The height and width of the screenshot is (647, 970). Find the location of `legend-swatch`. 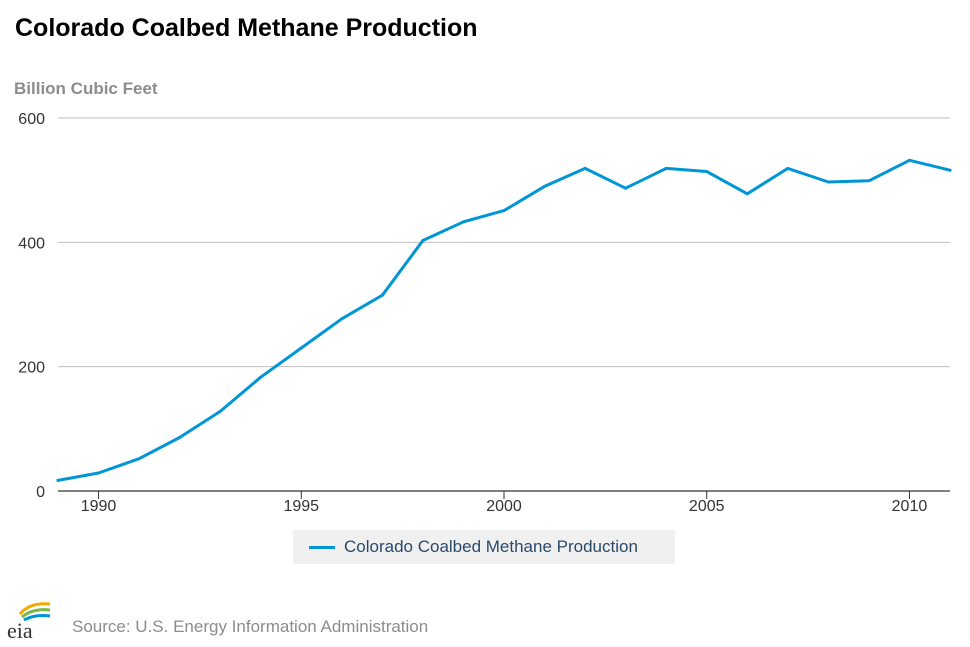

legend-swatch is located at coordinates (322, 547).